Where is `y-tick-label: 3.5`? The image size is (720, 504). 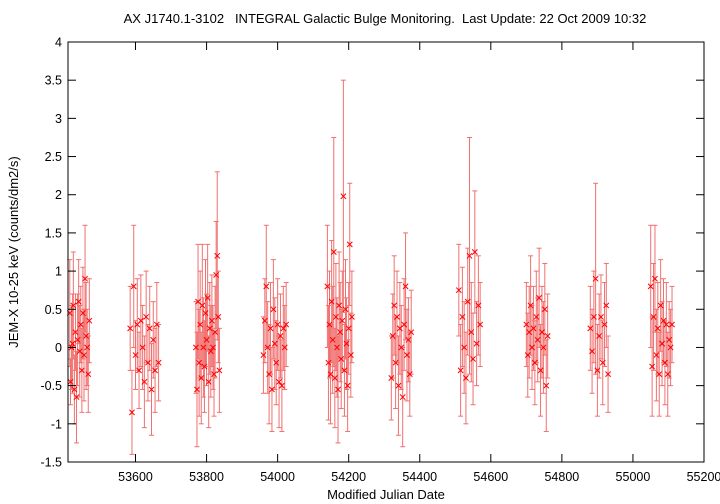
y-tick-label: 3.5 is located at coordinates (53, 81).